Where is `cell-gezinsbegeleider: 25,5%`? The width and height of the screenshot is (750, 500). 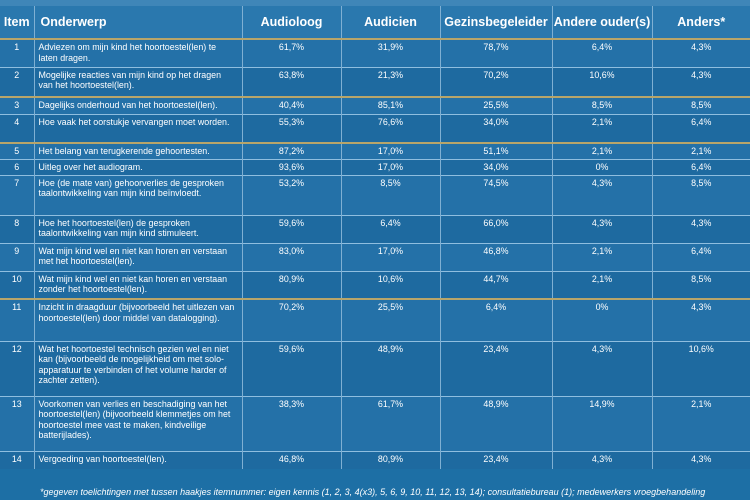
cell-gezinsbegeleider: 25,5% is located at coordinates (496, 105).